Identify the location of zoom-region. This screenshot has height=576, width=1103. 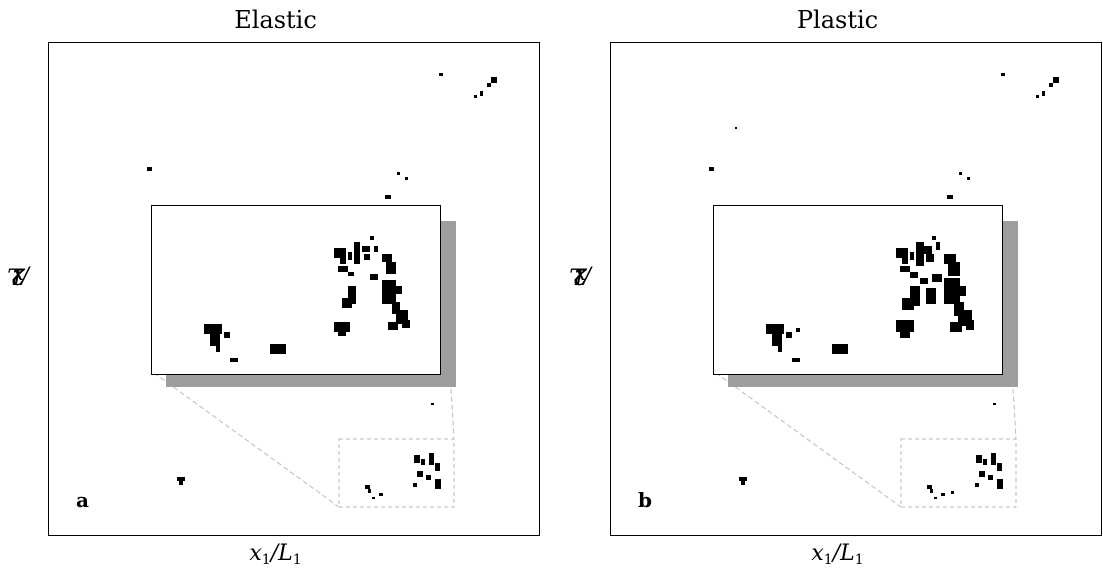
(396, 473).